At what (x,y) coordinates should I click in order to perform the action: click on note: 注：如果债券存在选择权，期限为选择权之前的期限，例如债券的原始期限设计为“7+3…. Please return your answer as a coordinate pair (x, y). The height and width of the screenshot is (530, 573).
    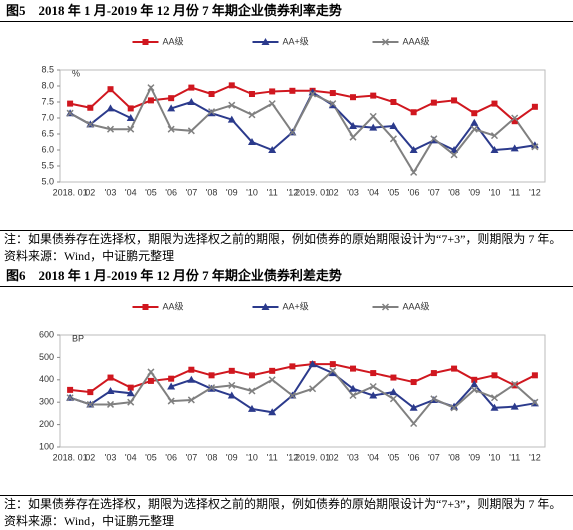
    Looking at the image, I should click on (286, 504).